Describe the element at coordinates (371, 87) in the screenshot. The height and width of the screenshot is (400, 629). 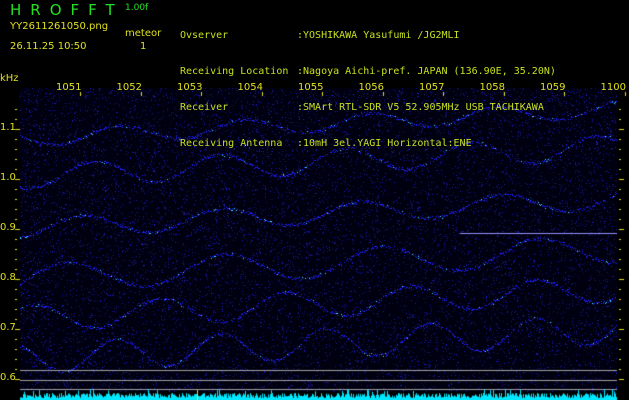
I see `x-tick-label: 1056` at that location.